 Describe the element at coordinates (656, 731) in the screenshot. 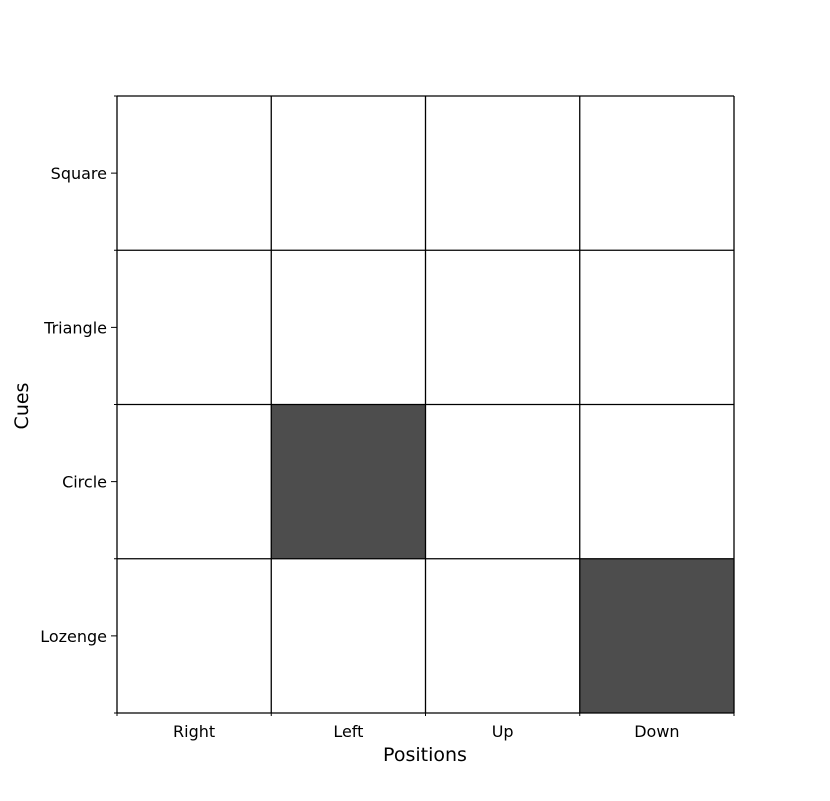

I see `x-tick-label: Down` at that location.